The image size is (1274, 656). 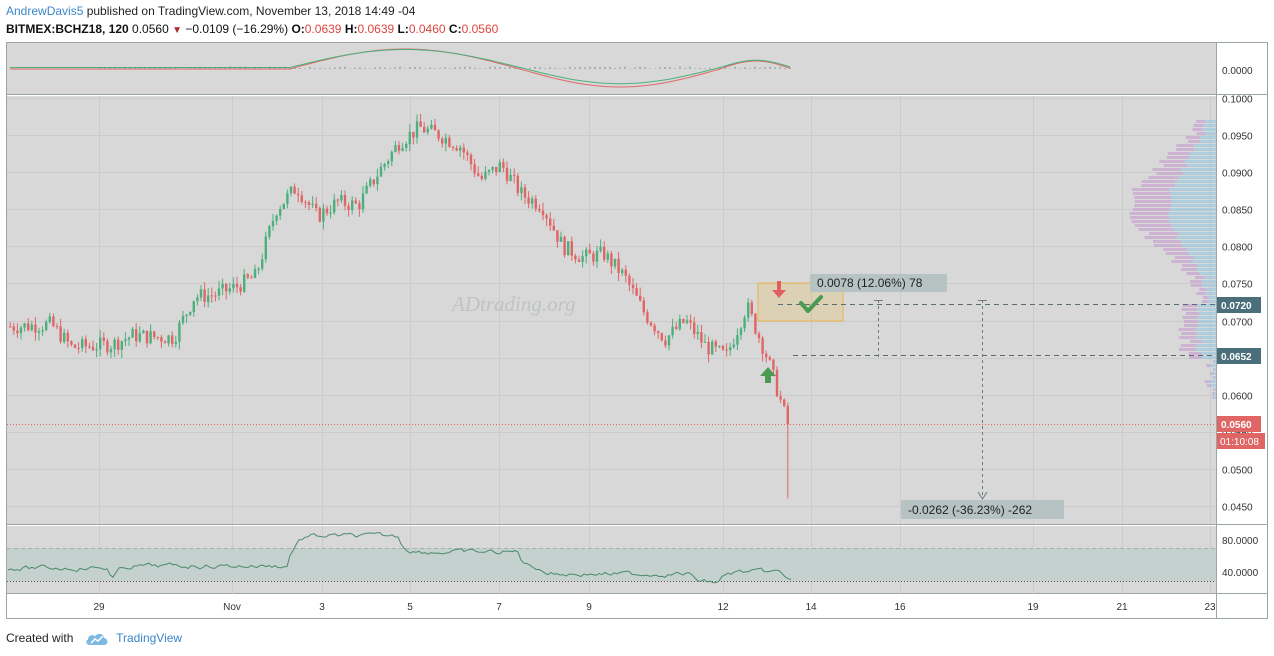 I want to click on price-tick-label: 0.0450, so click(x=1237, y=508).